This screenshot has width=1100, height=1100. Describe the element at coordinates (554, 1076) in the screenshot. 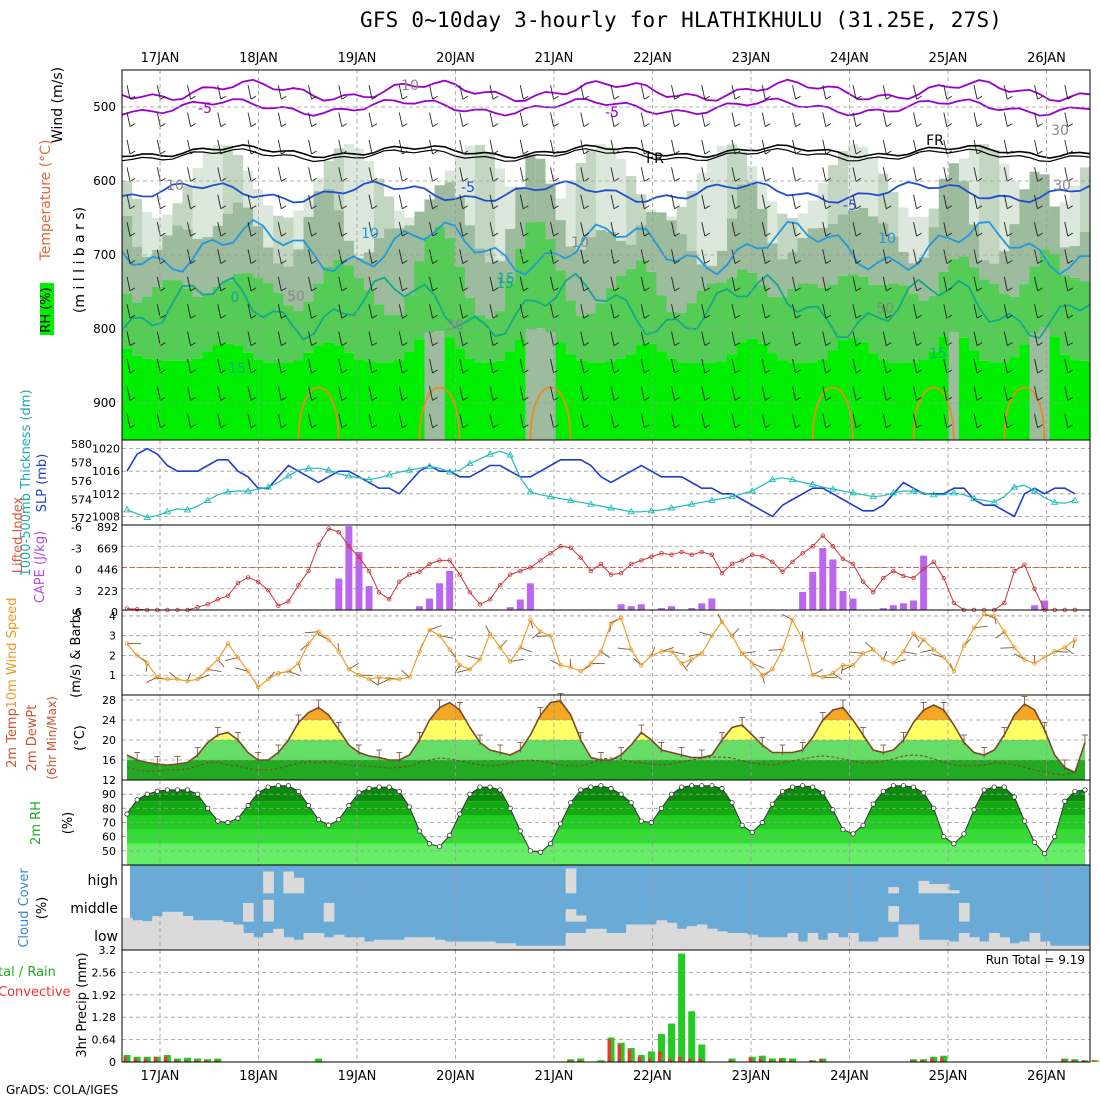

I see `date-label-bottom-4: 21JAN` at that location.